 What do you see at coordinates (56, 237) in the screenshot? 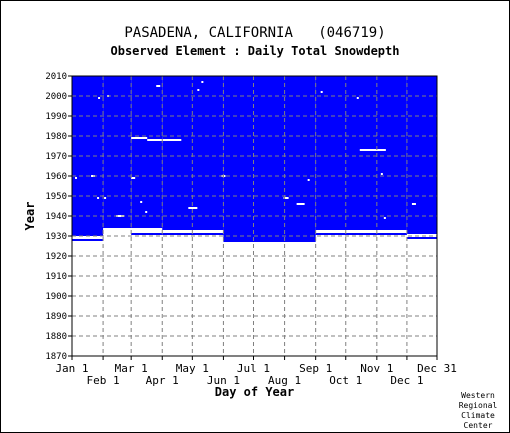
I see `y-tick-label: 1930` at bounding box center [56, 237].